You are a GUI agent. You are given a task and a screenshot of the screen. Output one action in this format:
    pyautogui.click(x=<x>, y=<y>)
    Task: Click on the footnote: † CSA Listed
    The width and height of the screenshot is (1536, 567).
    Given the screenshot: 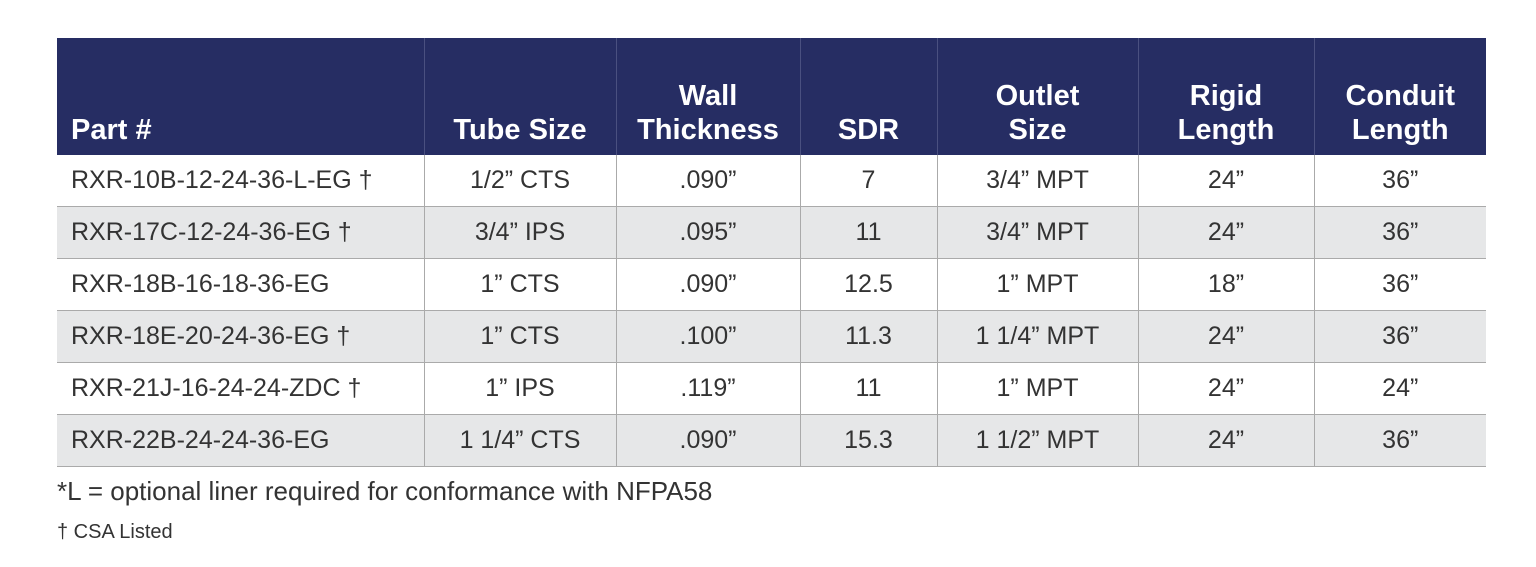 What is the action you would take?
    pyautogui.click(x=115, y=532)
    